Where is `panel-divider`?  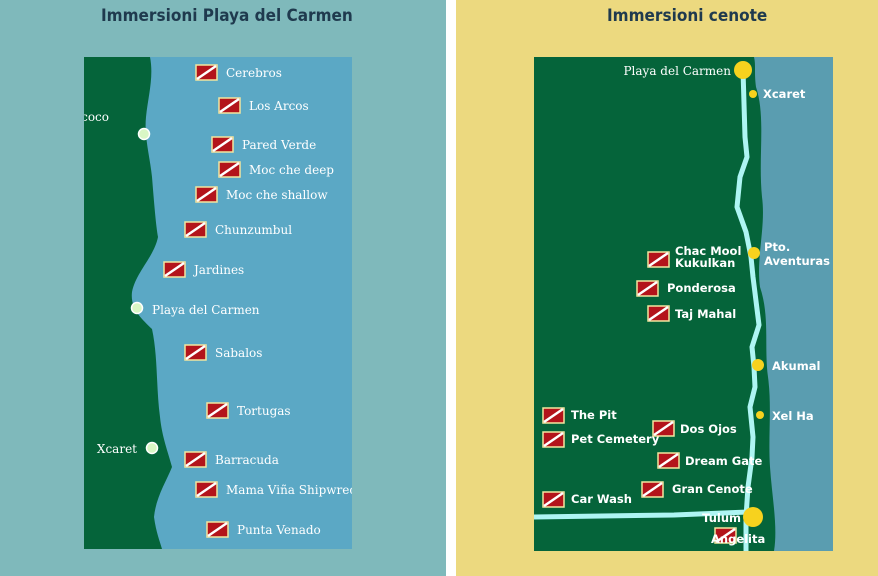
panel-divider is located at coordinates (451, 288).